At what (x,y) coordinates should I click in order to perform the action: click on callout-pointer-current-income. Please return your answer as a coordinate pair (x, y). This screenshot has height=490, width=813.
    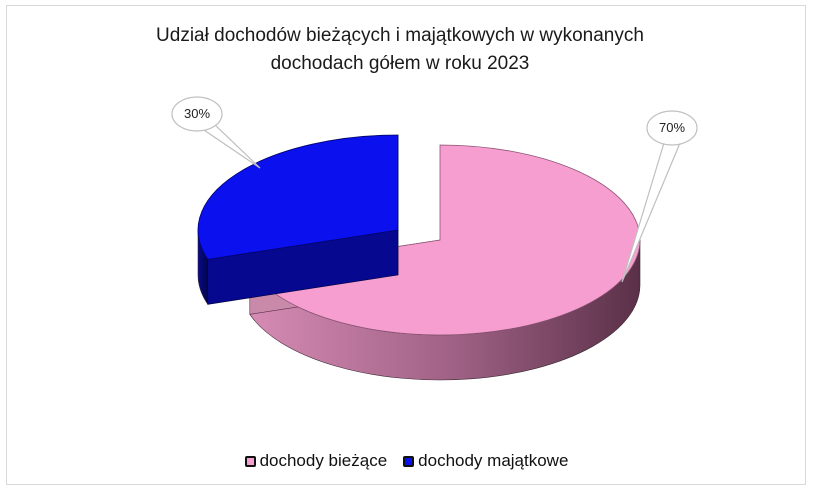
    Looking at the image, I should click on (651, 212).